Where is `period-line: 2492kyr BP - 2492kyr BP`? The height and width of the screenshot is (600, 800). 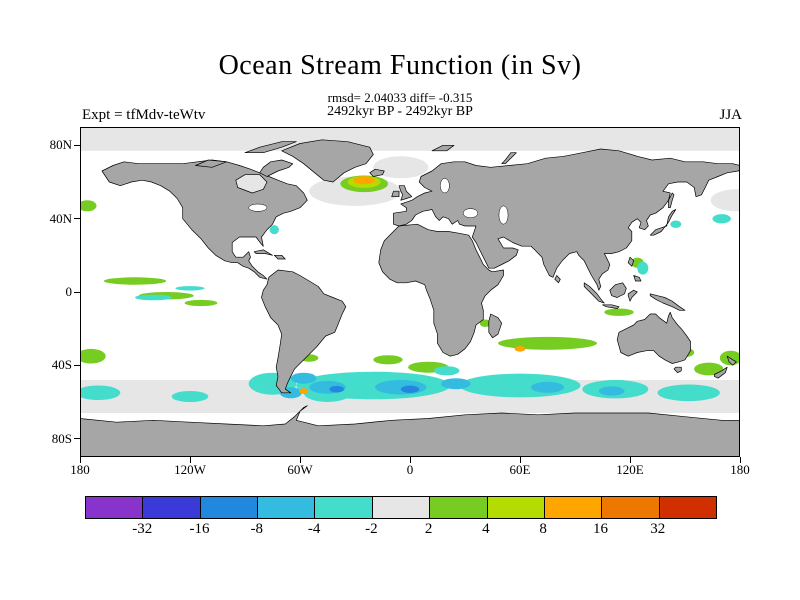 period-line: 2492kyr BP - 2492kyr BP is located at coordinates (400, 111).